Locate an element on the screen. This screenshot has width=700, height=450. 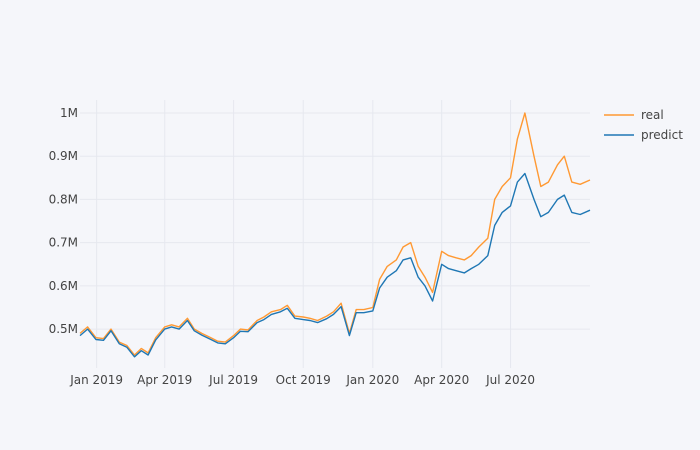
y-tick-label: 0.9M is located at coordinates (63, 156).